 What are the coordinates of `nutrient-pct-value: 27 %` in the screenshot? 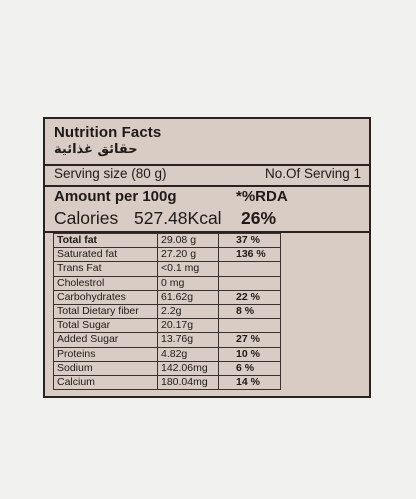 It's located at (248, 339).